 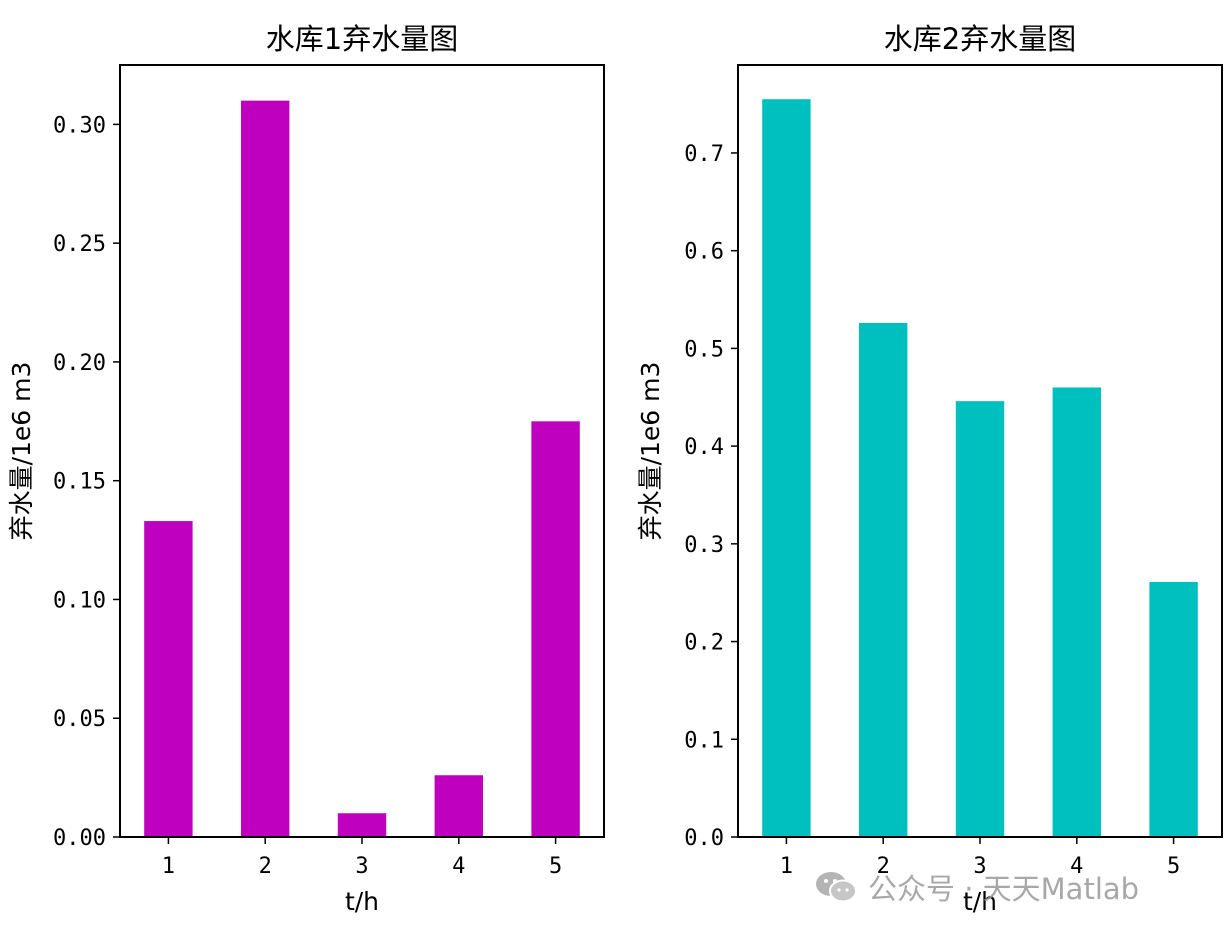 What do you see at coordinates (79, 838) in the screenshot?
I see `y-tick-label: 0.00` at bounding box center [79, 838].